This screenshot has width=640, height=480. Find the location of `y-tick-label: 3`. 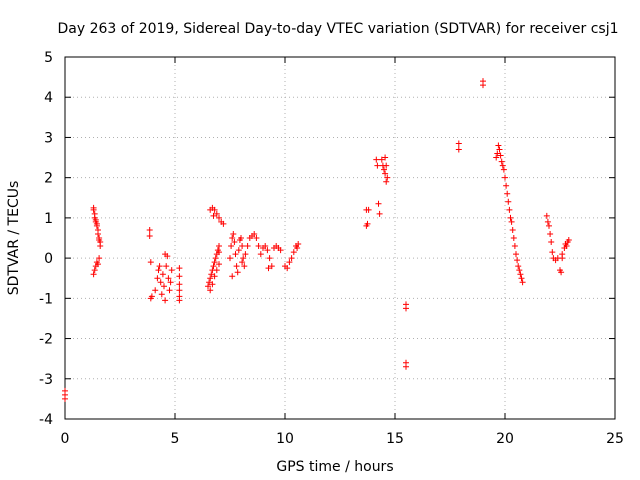

y-tick-label: 3 is located at coordinates (48, 138).